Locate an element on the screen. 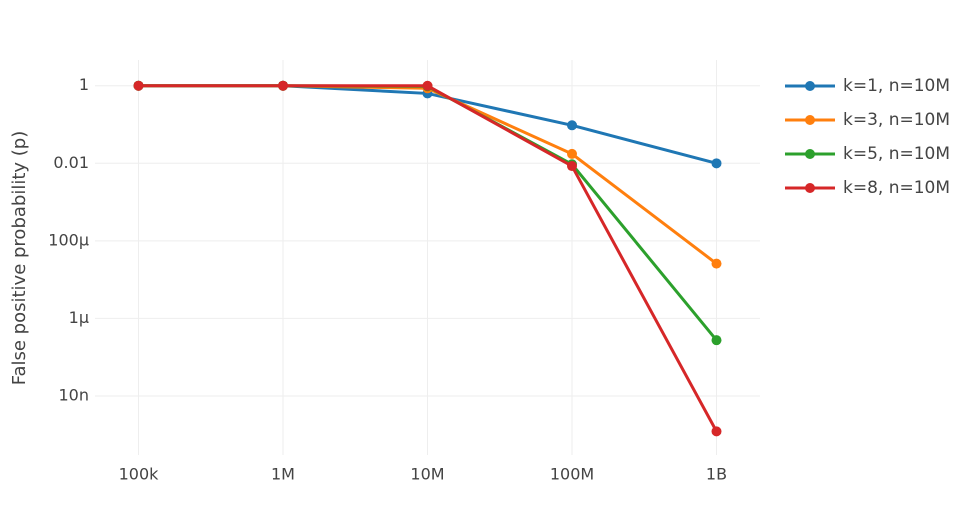  x-tick-label: 100k is located at coordinates (139, 474).